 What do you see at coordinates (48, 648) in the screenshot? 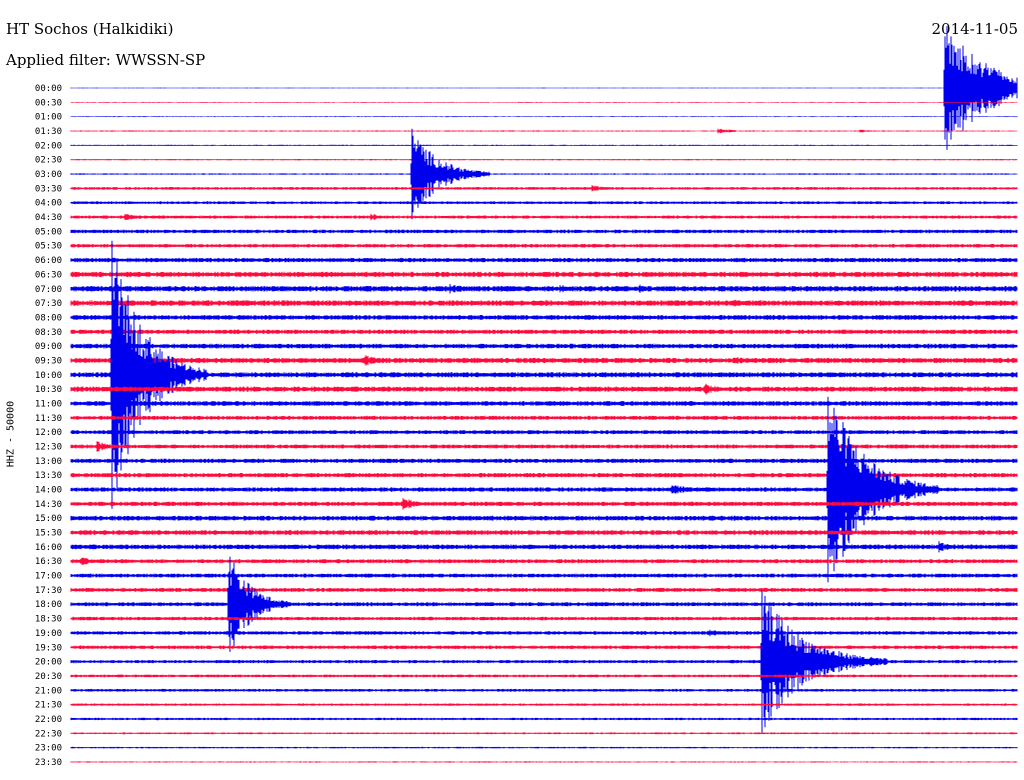
I see `row-label-1930: 19:30` at bounding box center [48, 648].